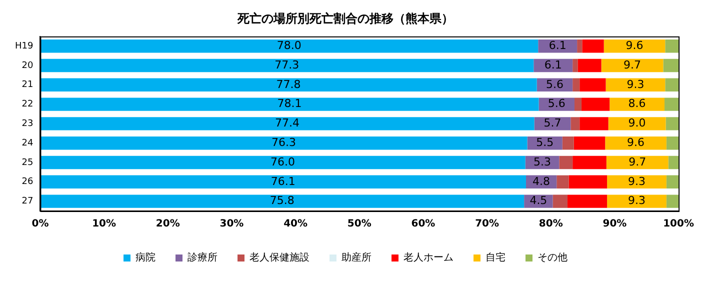 The height and width of the screenshot is (281, 705). Describe the element at coordinates (28, 163) in the screenshot. I see `y-tick-label: 25` at that location.